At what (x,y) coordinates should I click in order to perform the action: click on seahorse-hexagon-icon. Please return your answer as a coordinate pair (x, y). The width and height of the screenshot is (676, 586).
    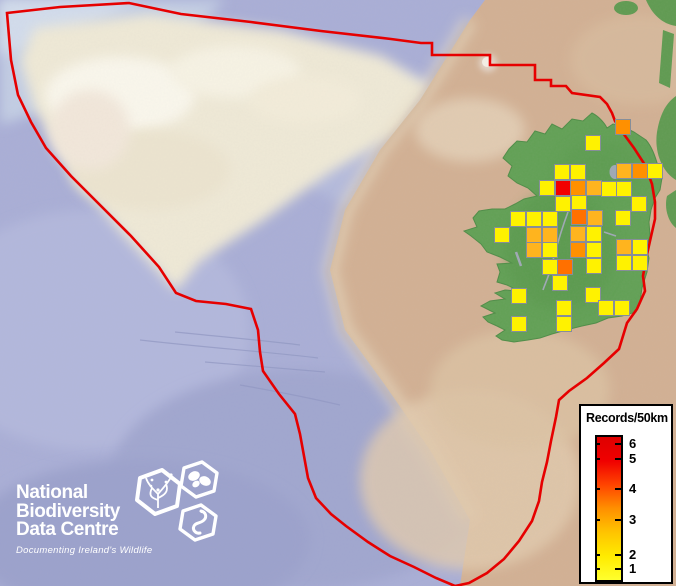
    Looking at the image, I should click on (198, 522).